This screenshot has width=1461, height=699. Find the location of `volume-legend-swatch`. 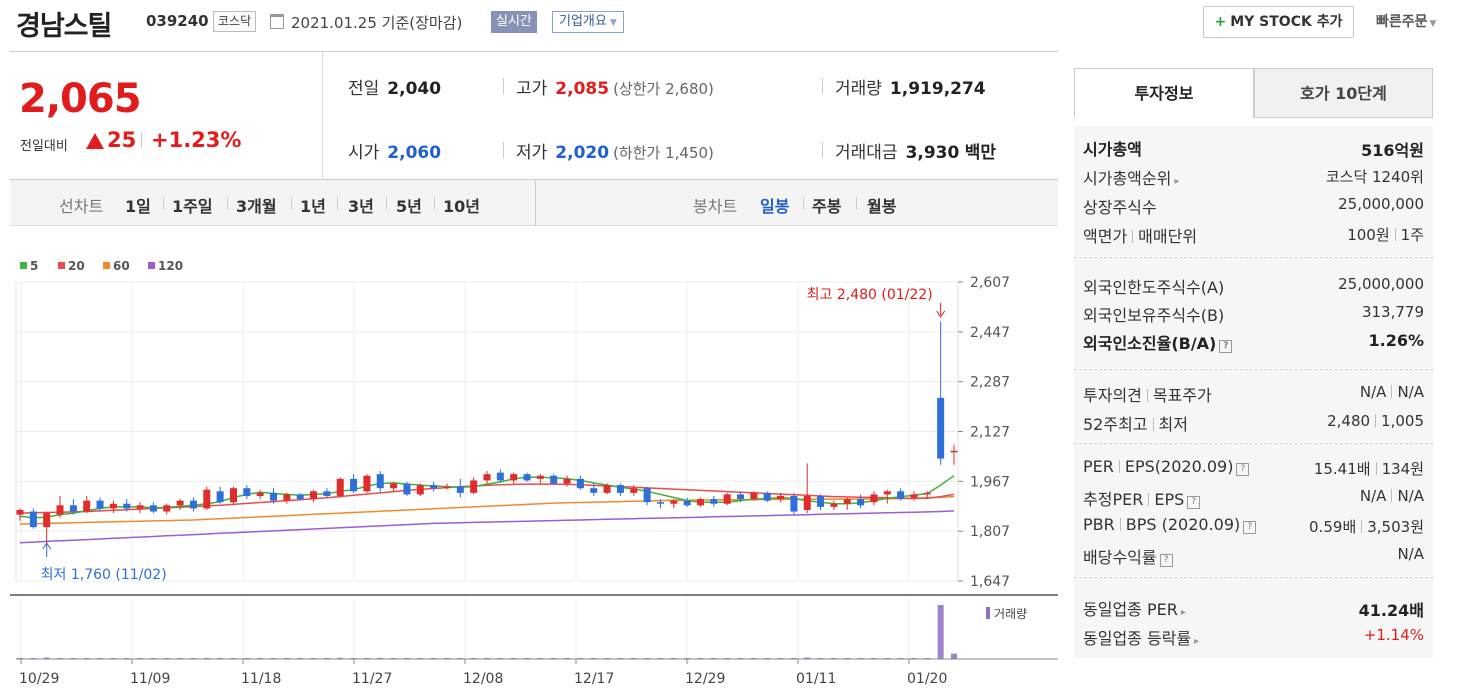

volume-legend-swatch is located at coordinates (988, 613).